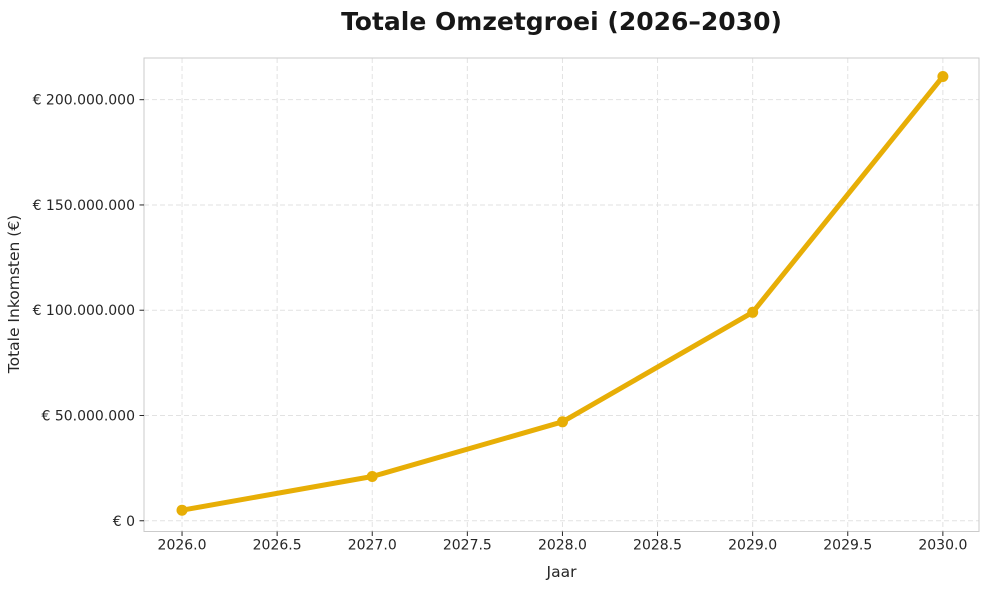 The height and width of the screenshot is (589, 989). Describe the element at coordinates (124, 522) in the screenshot. I see `y-tick-label: € 0` at that location.